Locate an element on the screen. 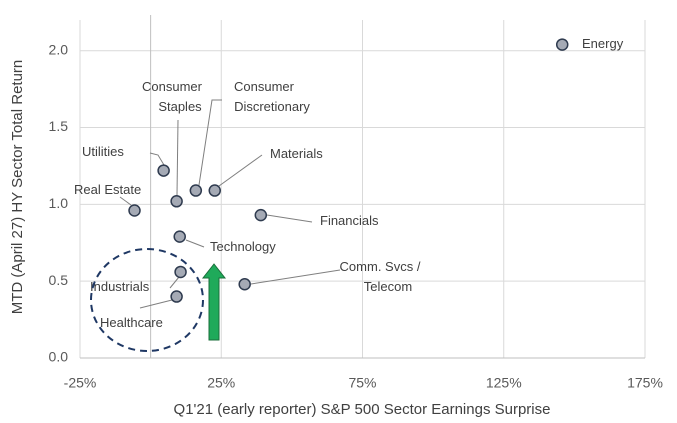  point-label: Comm. Svcs / Telecom is located at coordinates (380, 276).